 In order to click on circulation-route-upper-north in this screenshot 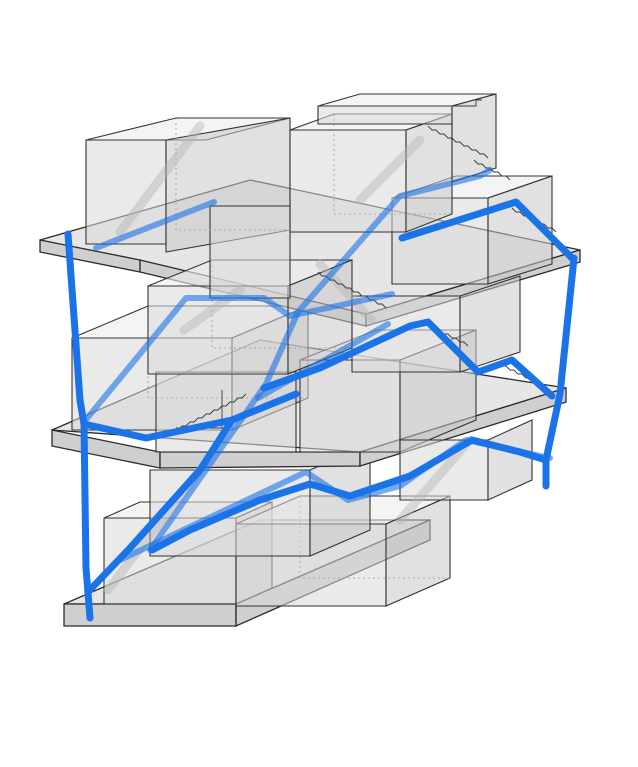, I will do `click(487, 230)`.